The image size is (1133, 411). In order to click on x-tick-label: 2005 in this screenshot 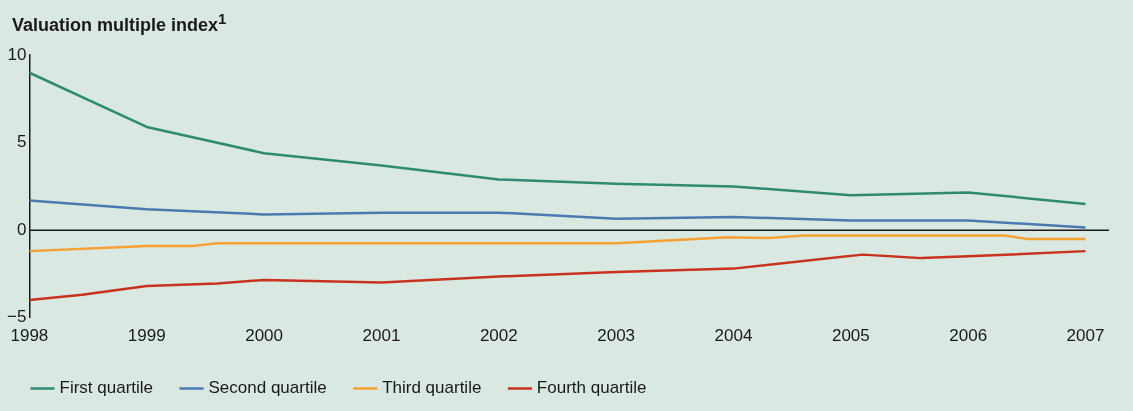, I will do `click(850, 336)`.